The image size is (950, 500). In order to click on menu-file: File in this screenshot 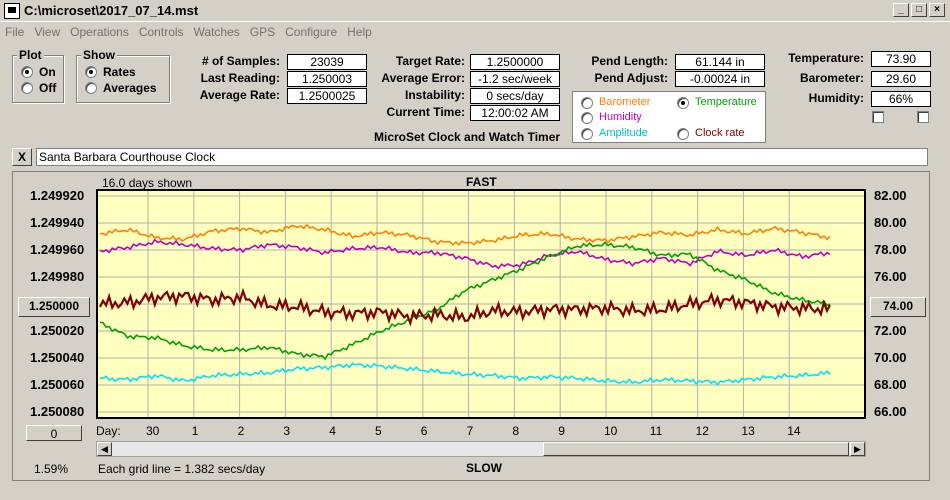, I will do `click(15, 32)`.